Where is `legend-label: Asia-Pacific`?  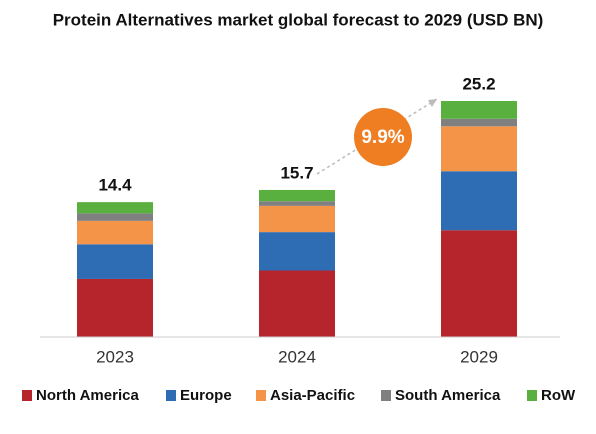
legend-label: Asia-Pacific is located at coordinates (312, 395).